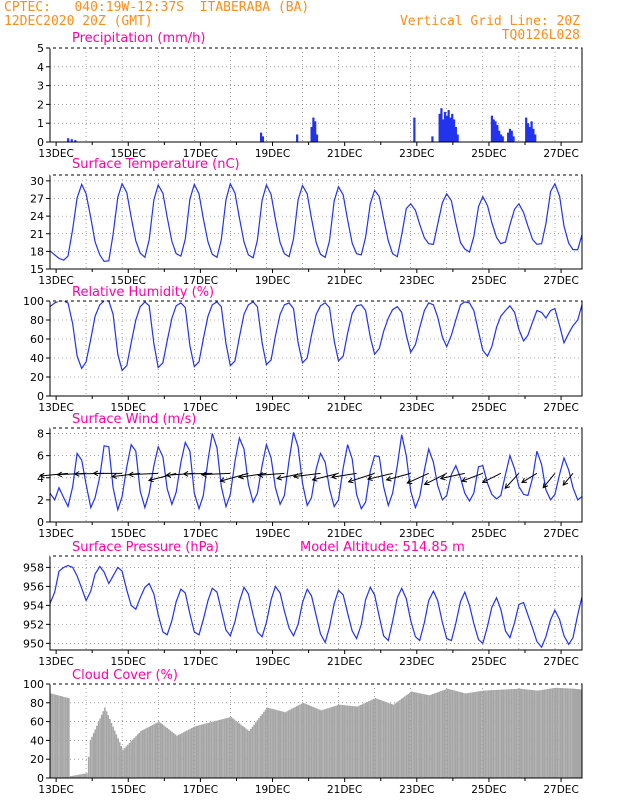  What do you see at coordinates (33, 624) in the screenshot?
I see `y-tick-label: 952` at bounding box center [33, 624].